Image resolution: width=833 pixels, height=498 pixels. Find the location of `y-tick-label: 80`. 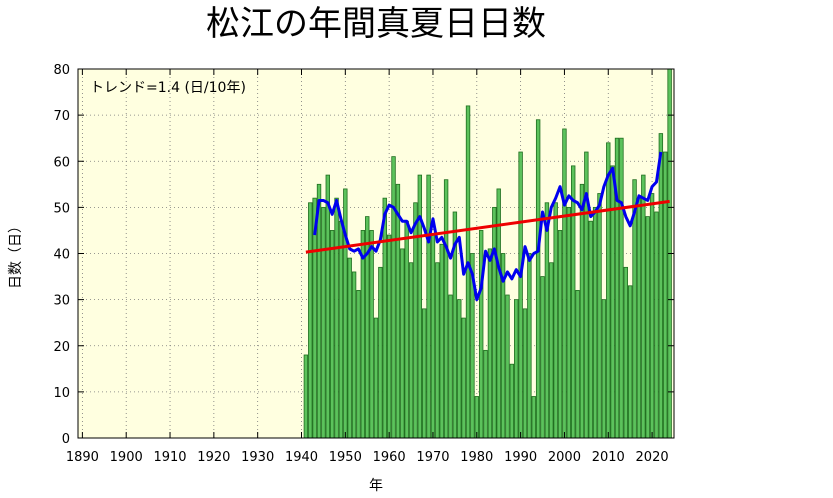

y-tick-label: 80 is located at coordinates (61, 70).